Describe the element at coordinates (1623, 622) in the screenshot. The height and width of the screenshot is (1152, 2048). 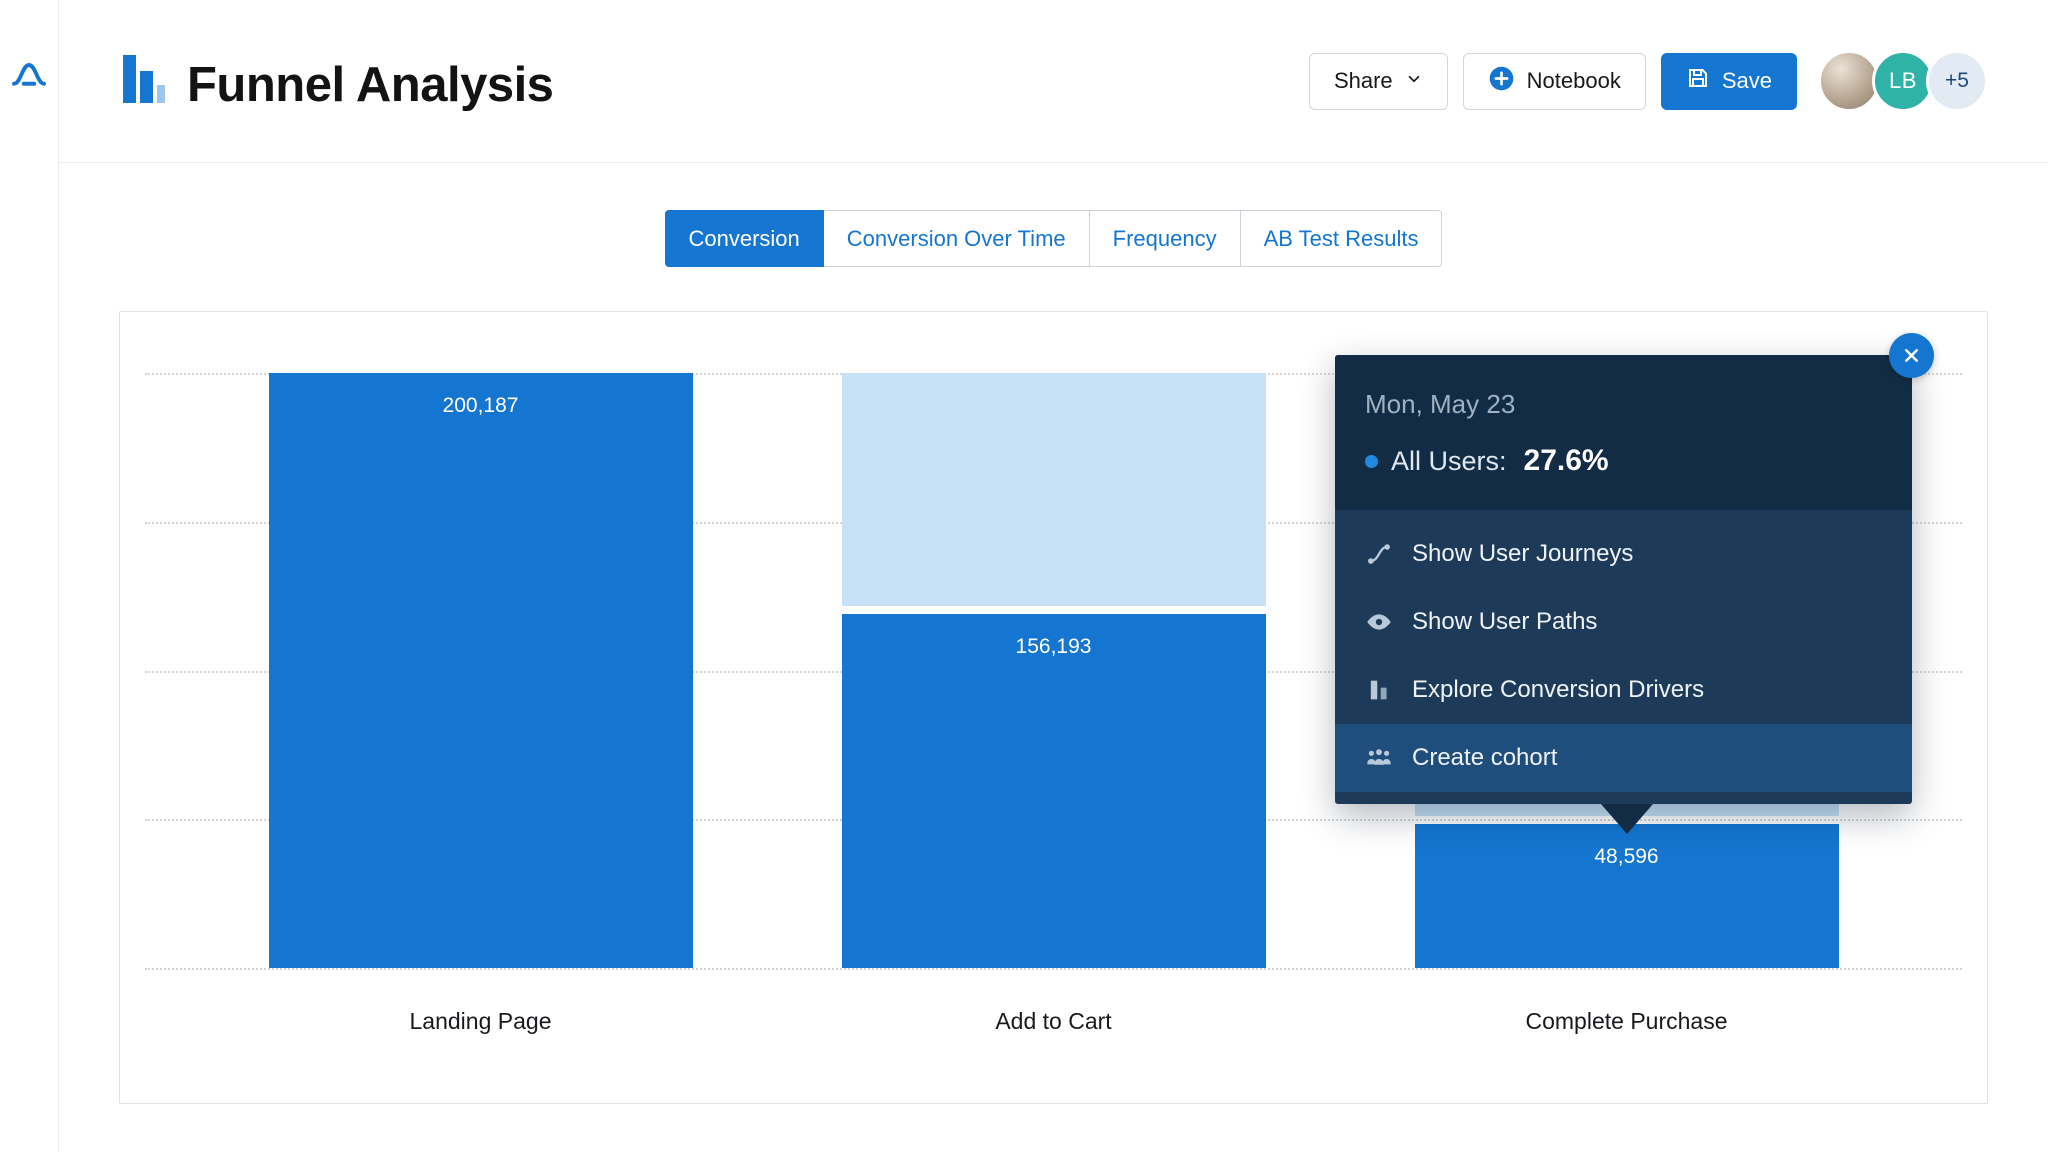
I see `menu-item-show-user-paths: Show User Paths` at that location.